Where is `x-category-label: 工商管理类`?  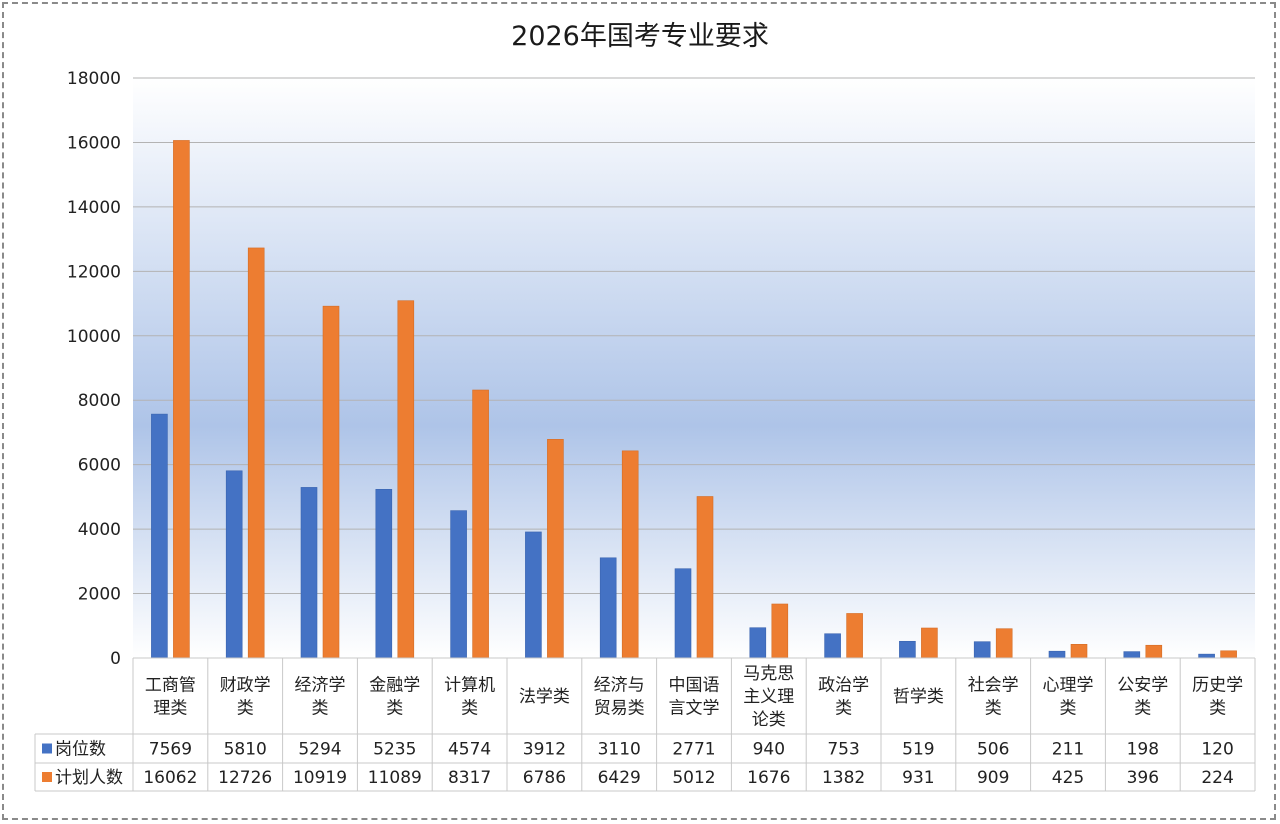
x-category-label: 工商管理类 is located at coordinates (170, 697).